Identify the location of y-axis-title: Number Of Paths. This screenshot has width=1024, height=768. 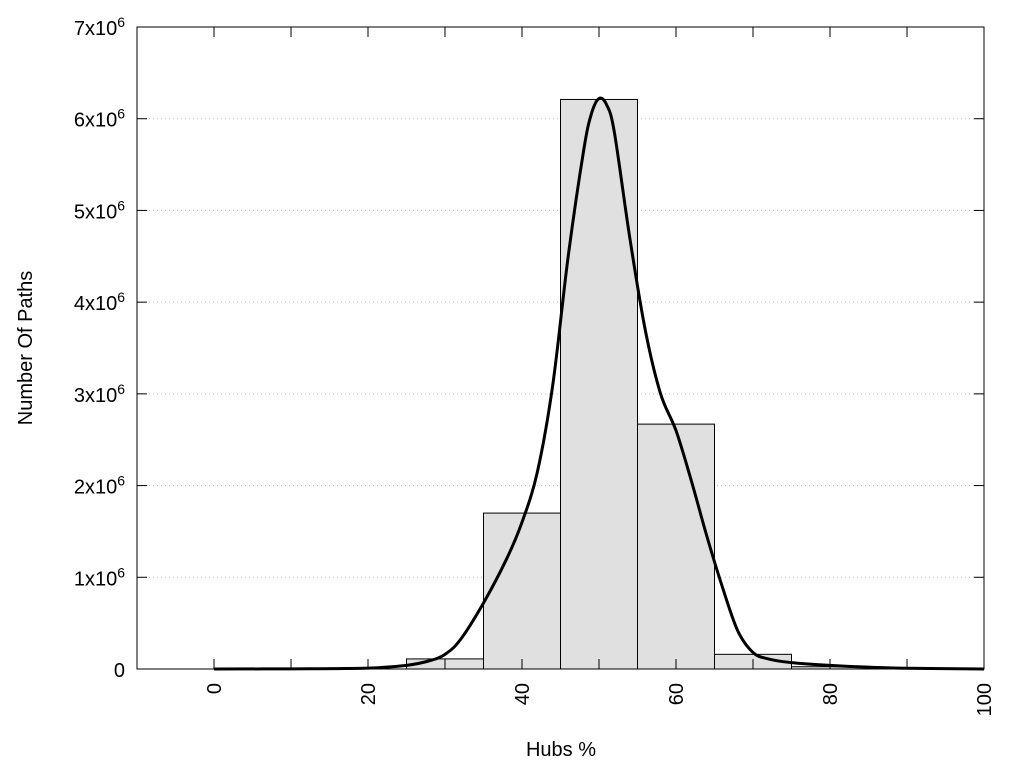
(26, 348).